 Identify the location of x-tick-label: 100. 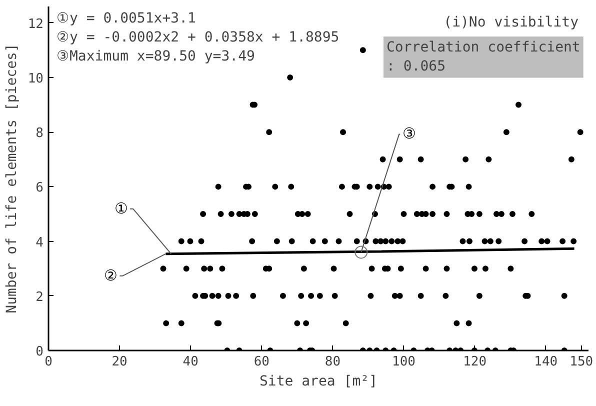
(404, 362).